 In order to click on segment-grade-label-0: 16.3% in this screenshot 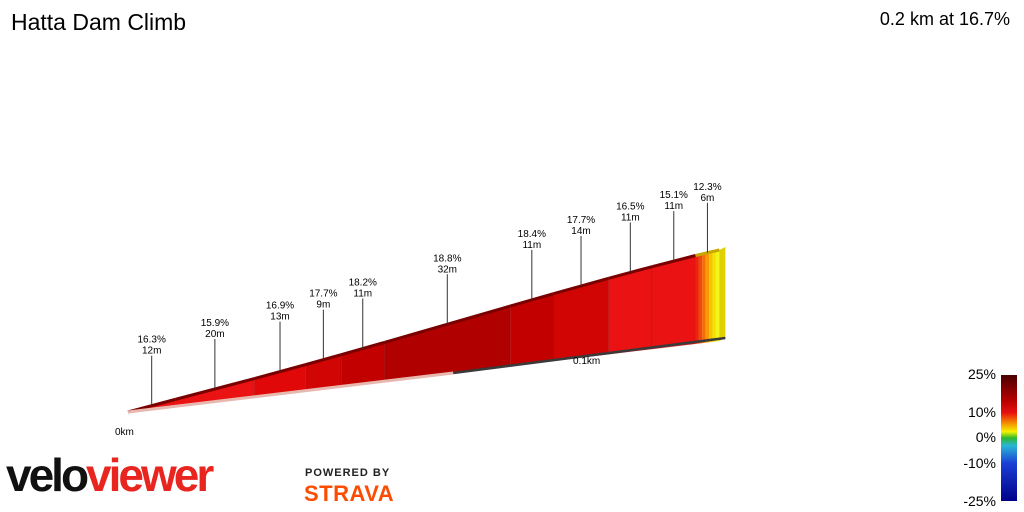, I will do `click(152, 340)`.